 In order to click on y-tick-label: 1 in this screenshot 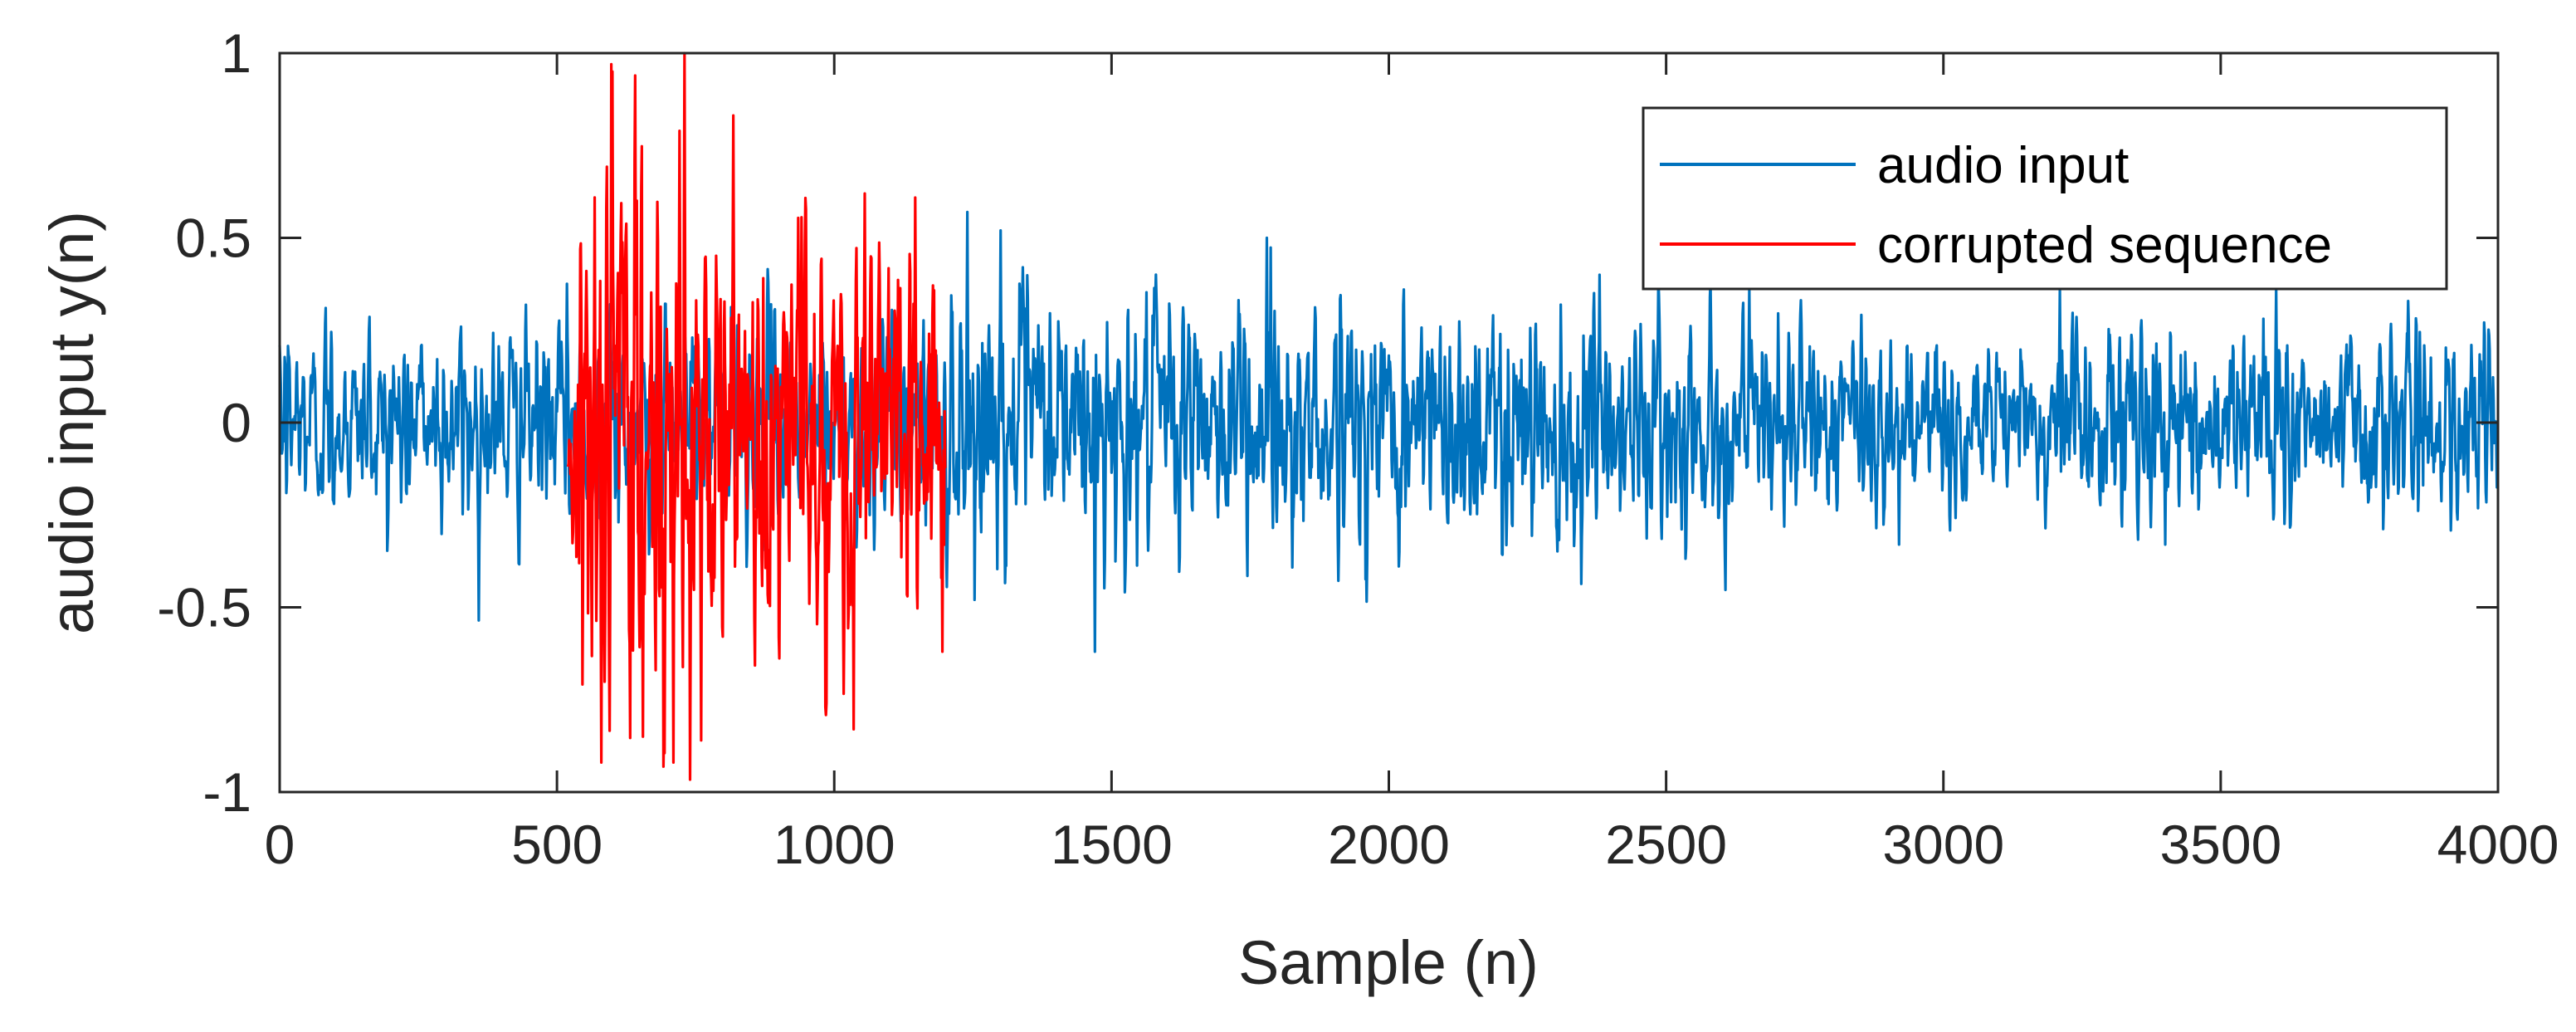, I will do `click(236, 53)`.